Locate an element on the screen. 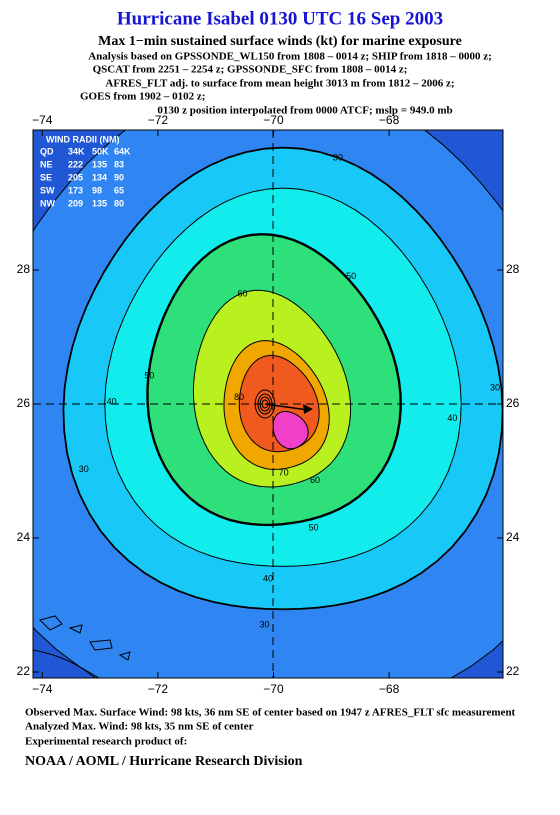 The width and height of the screenshot is (560, 815). radii-cell: 222 is located at coordinates (75, 164).